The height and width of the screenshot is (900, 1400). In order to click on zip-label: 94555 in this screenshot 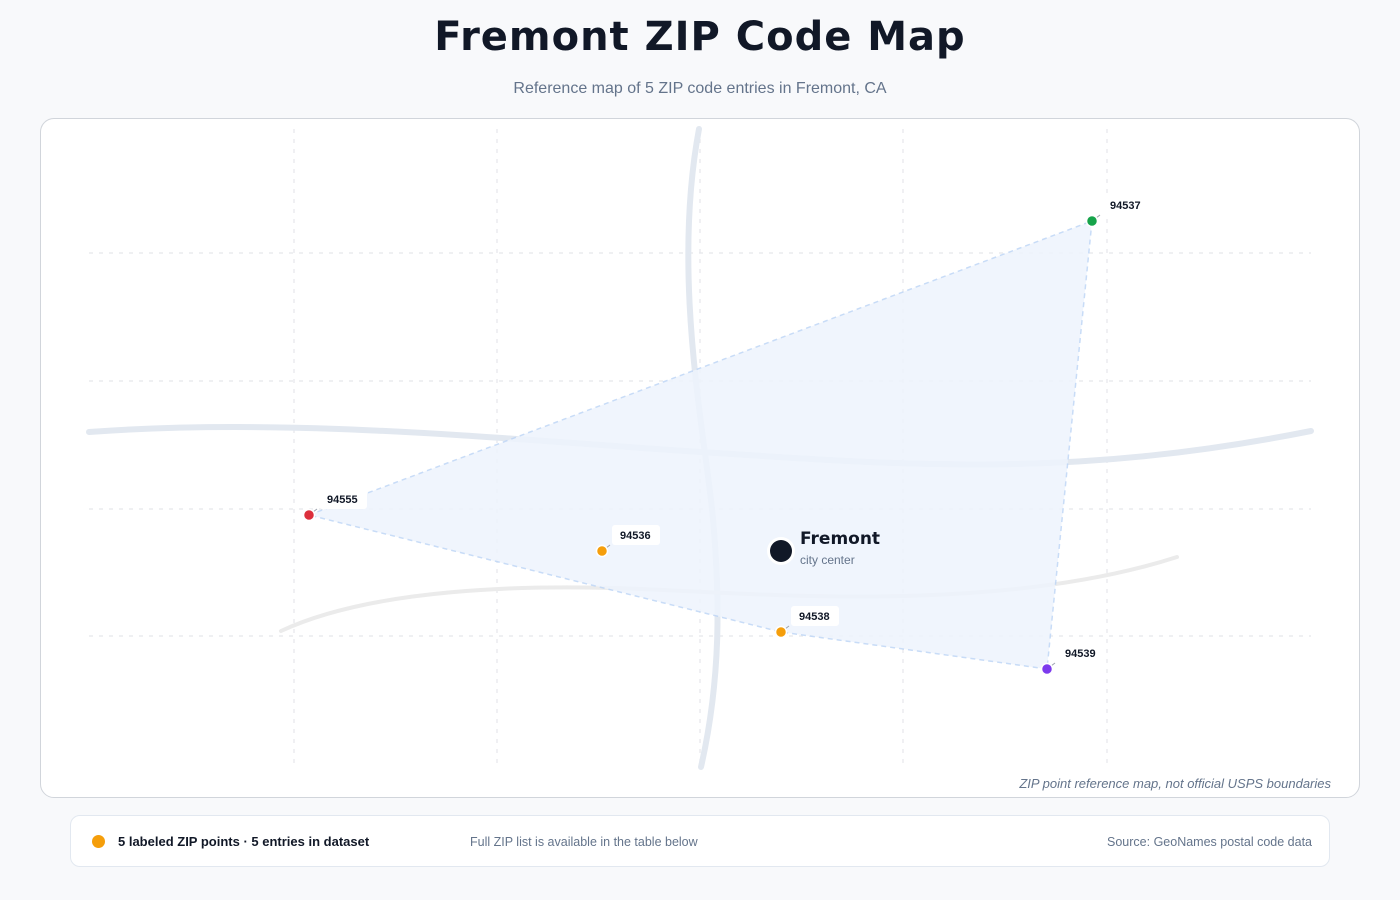, I will do `click(342, 500)`.